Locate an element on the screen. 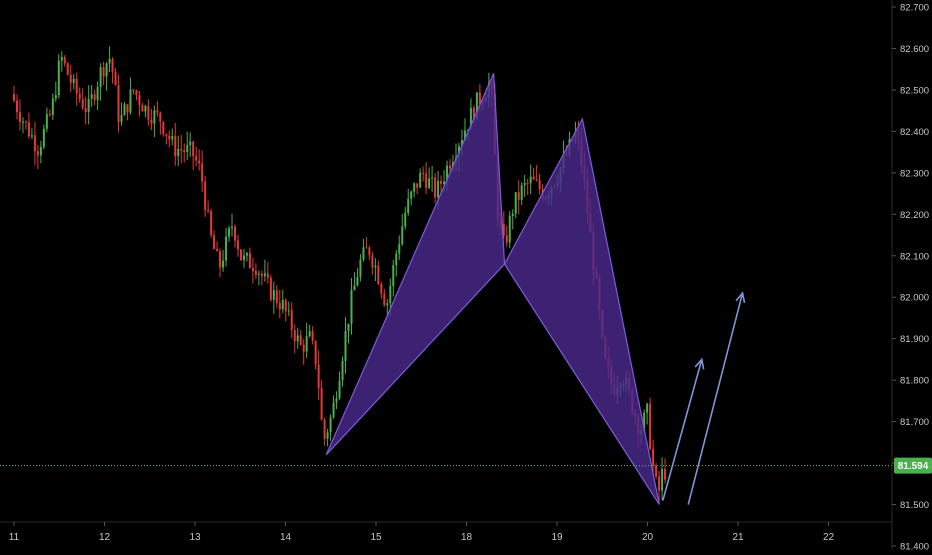 The image size is (932, 555). x-tick-label: 14 is located at coordinates (286, 537).